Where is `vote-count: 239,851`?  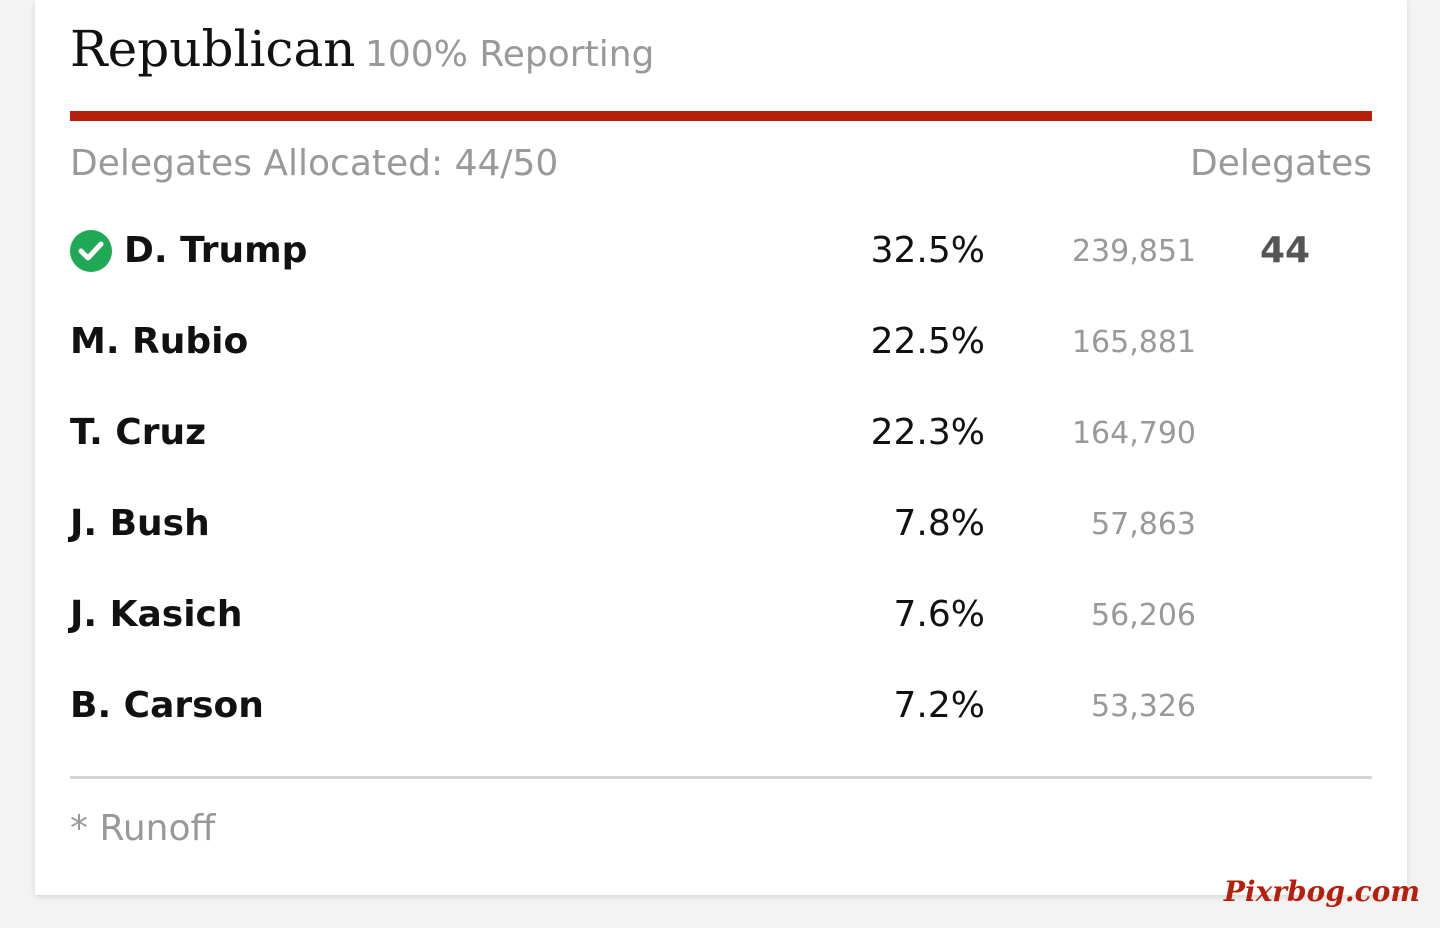 vote-count: 239,851 is located at coordinates (1133, 251).